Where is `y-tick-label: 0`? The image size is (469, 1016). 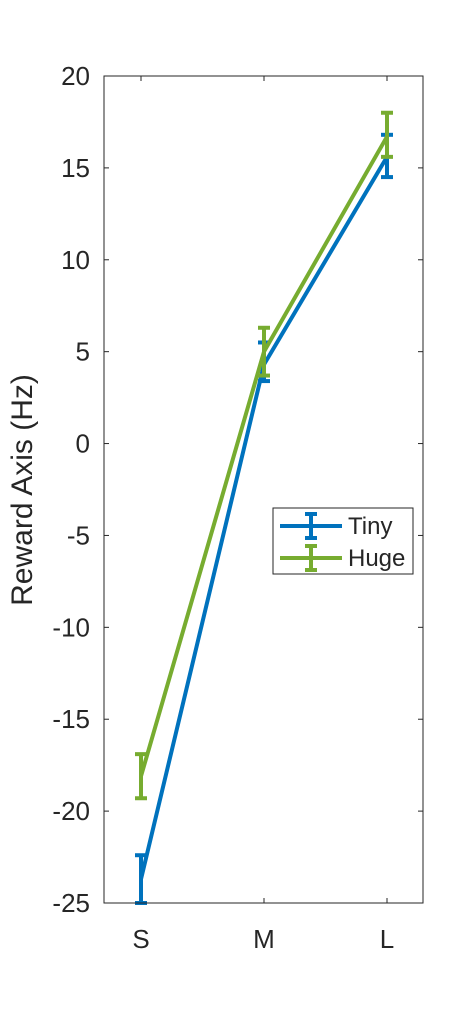
y-tick-label: 0 is located at coordinates (83, 444).